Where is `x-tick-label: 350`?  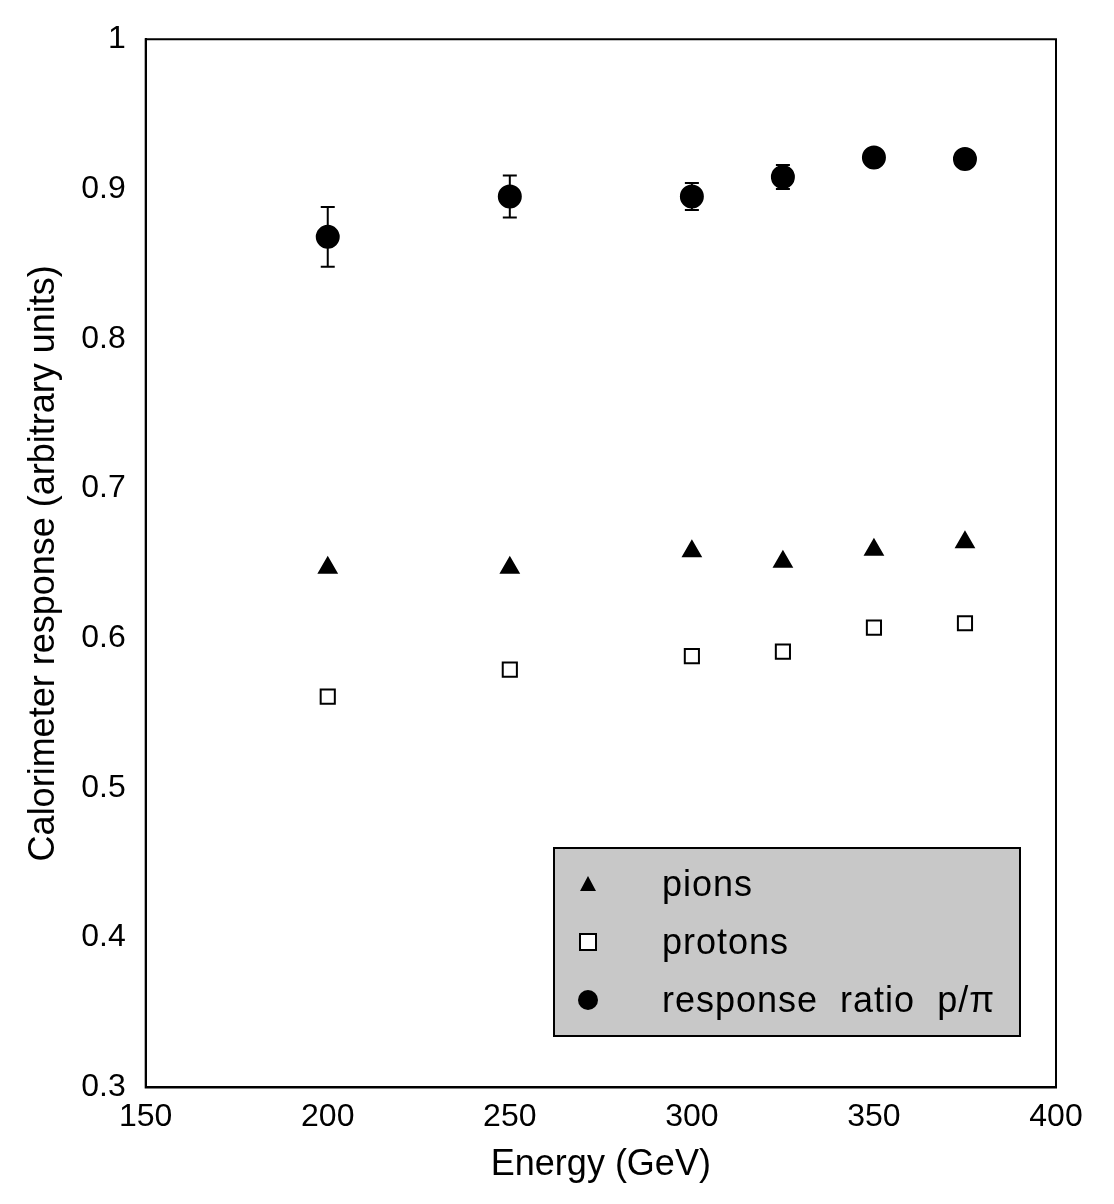
x-tick-label: 350 is located at coordinates (874, 1115).